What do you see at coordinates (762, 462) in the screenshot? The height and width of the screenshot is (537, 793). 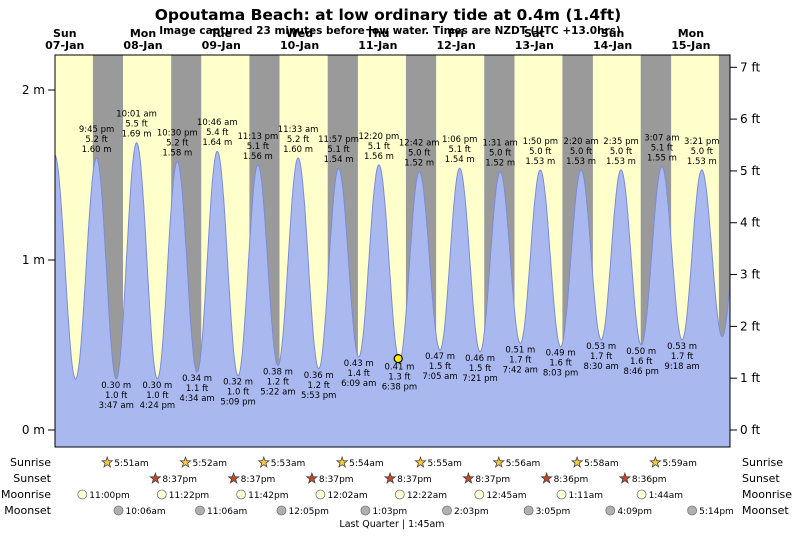 I see `sunrise-row-label-right: Sunrise` at bounding box center [762, 462].